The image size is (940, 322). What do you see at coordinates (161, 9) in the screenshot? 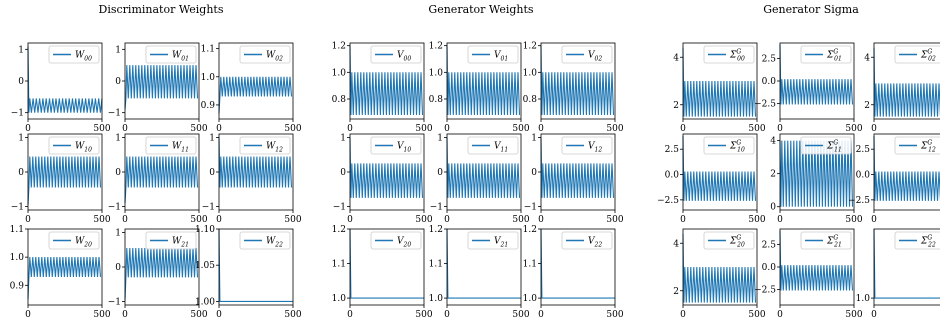
I see `group-title: Discriminator Weights` at bounding box center [161, 9].